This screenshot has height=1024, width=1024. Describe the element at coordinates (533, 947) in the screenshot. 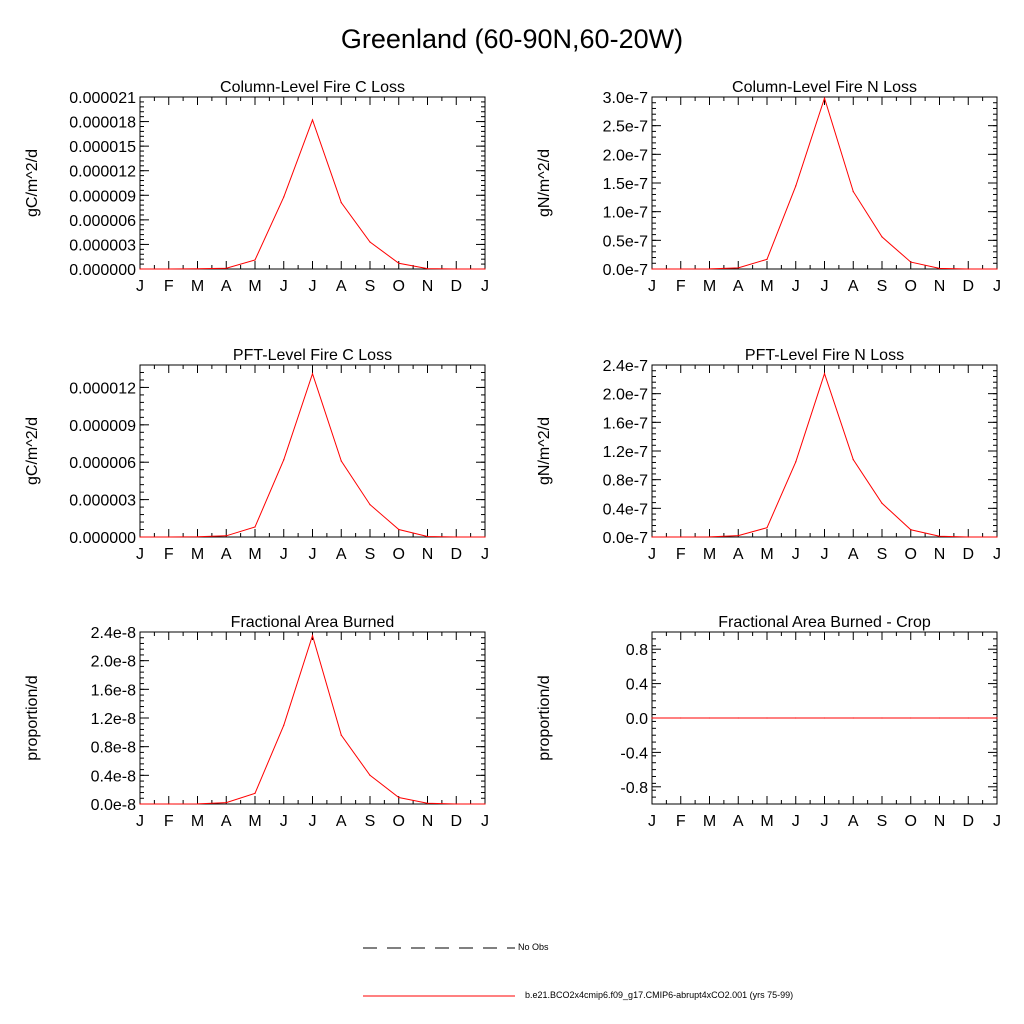

I see `legend-label-no-obs: No Obs` at that location.